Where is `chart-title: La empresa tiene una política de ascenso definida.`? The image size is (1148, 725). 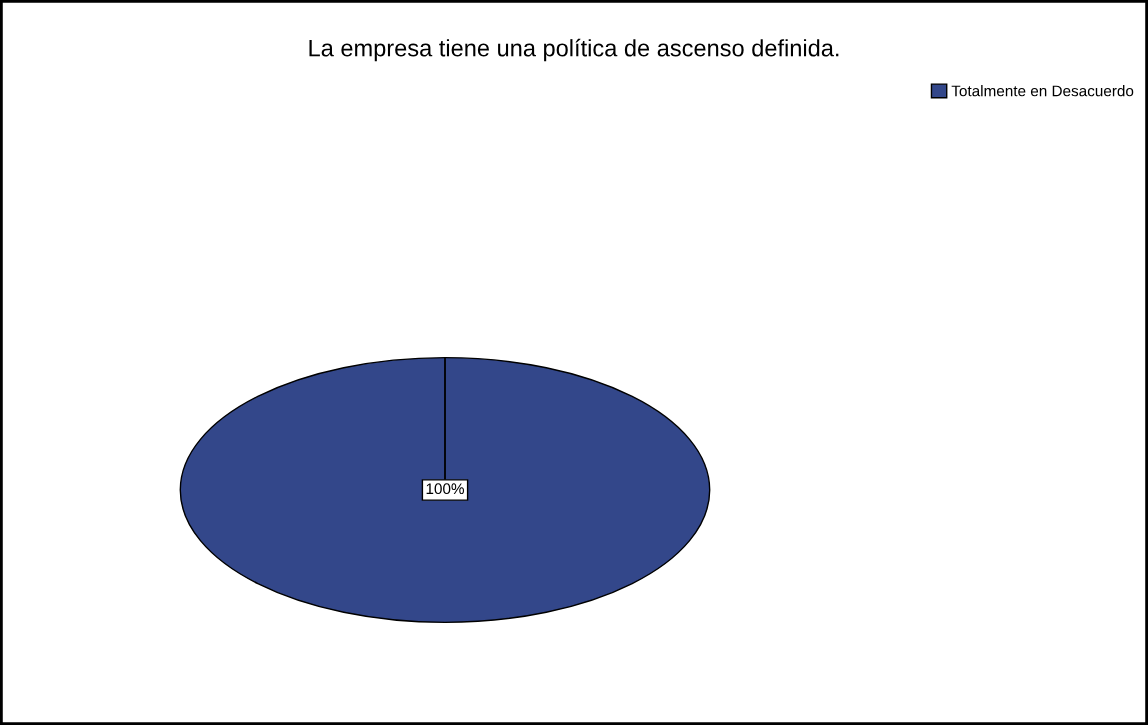 chart-title: La empresa tiene una política de ascenso definida. is located at coordinates (574, 50).